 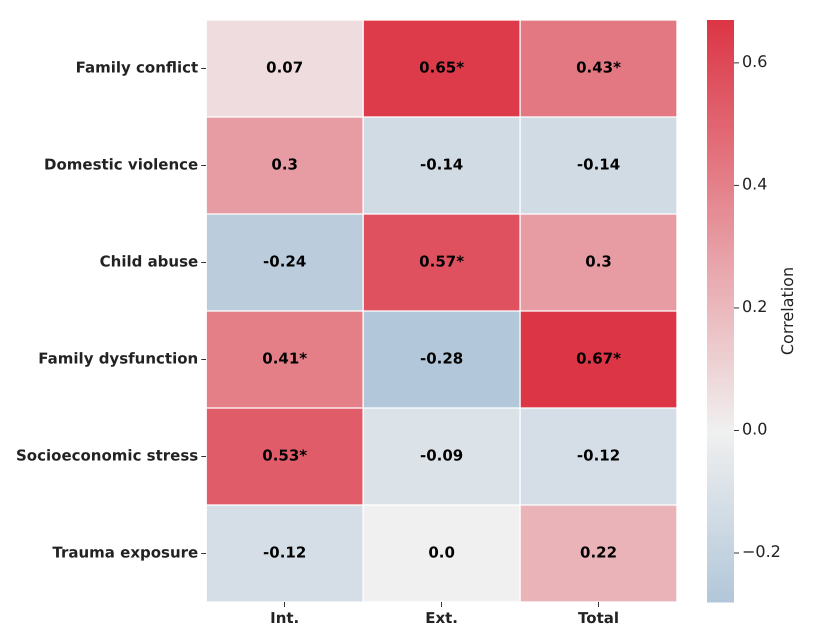 What do you see at coordinates (118, 358) in the screenshot?
I see `y-tick-label: Family dysfunction` at bounding box center [118, 358].